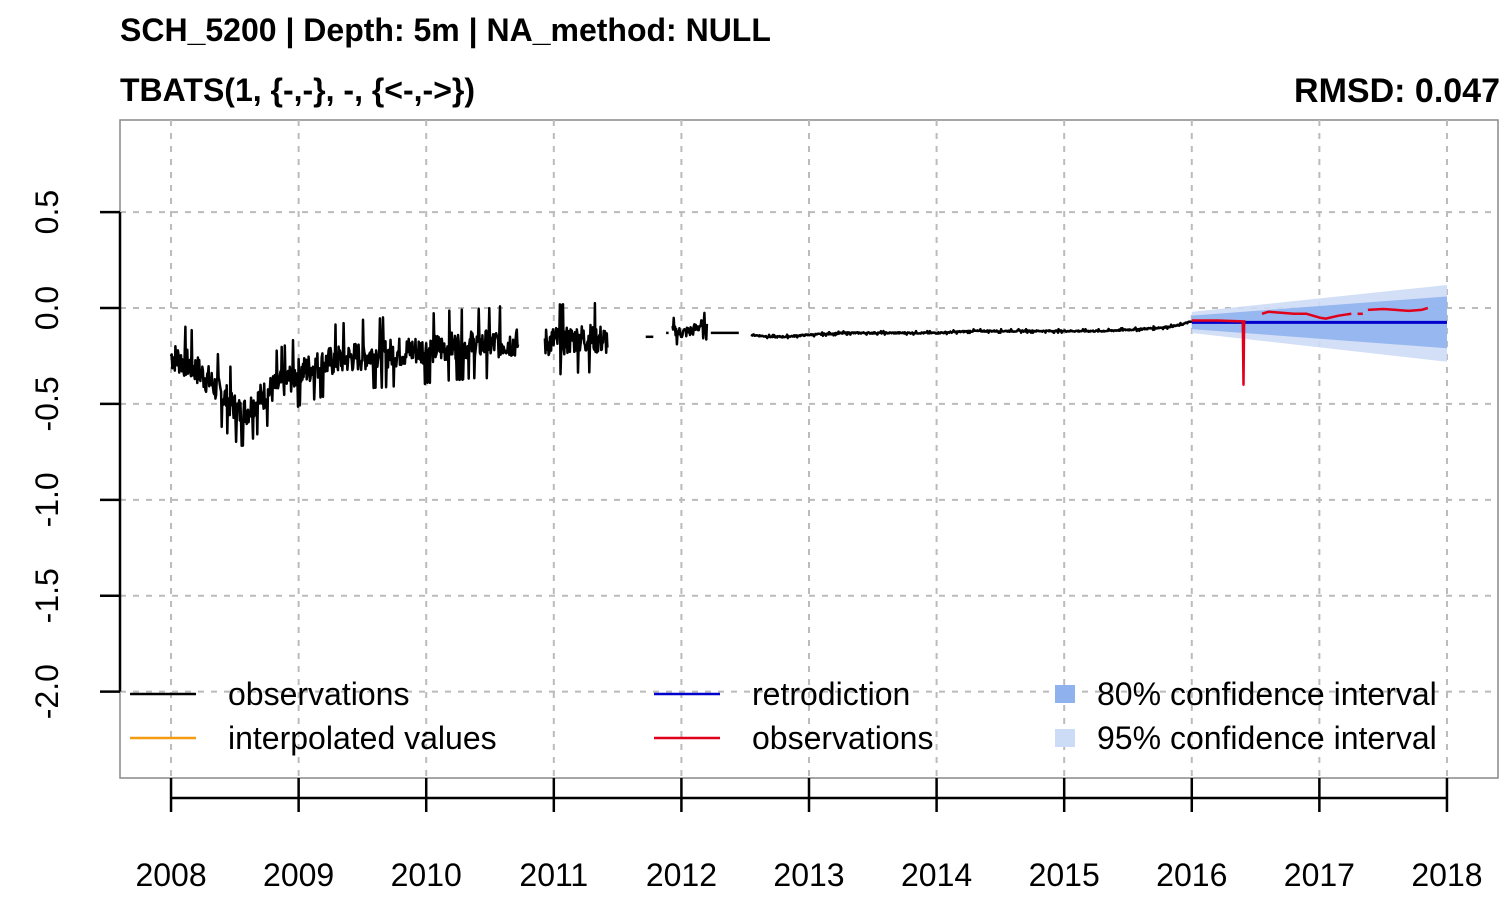 Image resolution: width=1500 pixels, height=899 pixels. I want to click on x-tick-label-3: 2011, so click(553, 875).